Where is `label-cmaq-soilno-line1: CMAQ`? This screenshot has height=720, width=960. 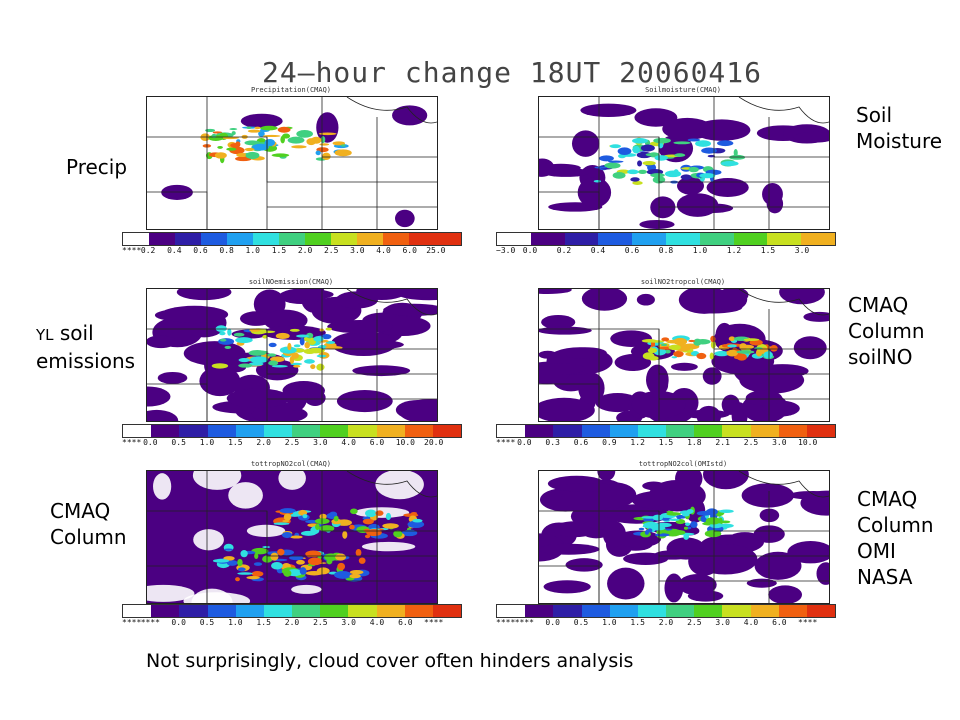
label-cmaq-soilno-line1: CMAQ is located at coordinates (878, 305).